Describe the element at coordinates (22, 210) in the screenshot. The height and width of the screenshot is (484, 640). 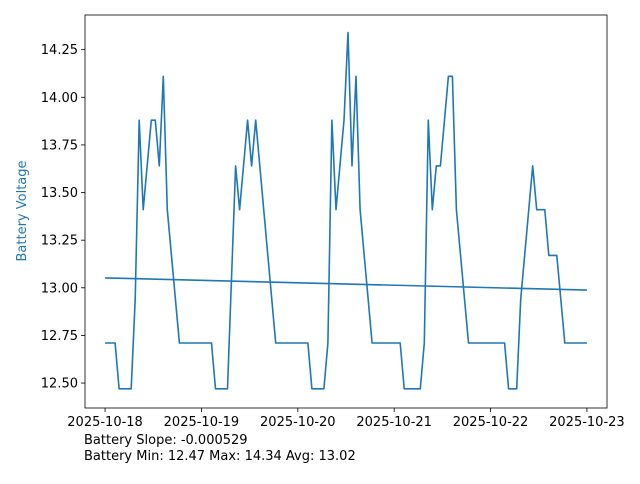
I see `y-axis-label: Battery Voltage` at that location.